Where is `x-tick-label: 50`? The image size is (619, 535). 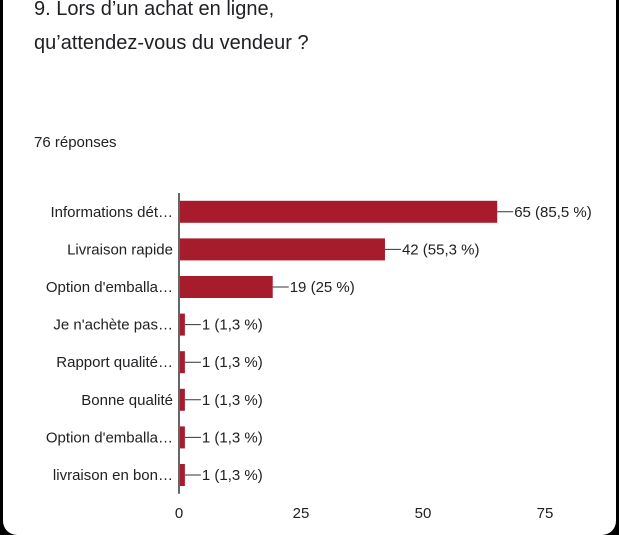
x-tick-label: 50 is located at coordinates (423, 513).